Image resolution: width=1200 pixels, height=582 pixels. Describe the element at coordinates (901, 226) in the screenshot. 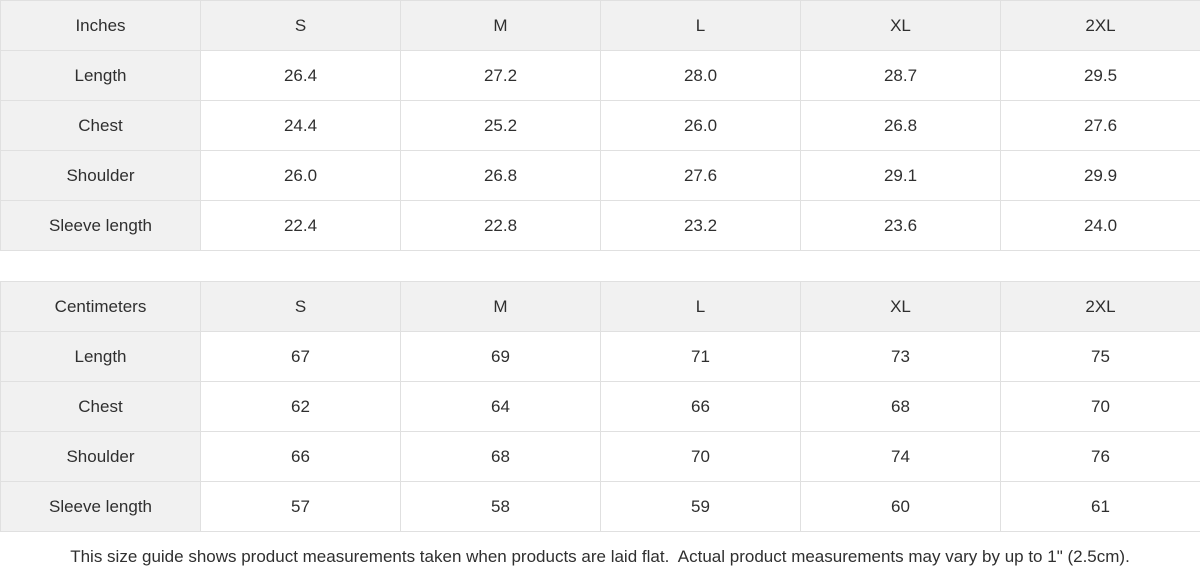

I see `data-cell: 23.6` at that location.